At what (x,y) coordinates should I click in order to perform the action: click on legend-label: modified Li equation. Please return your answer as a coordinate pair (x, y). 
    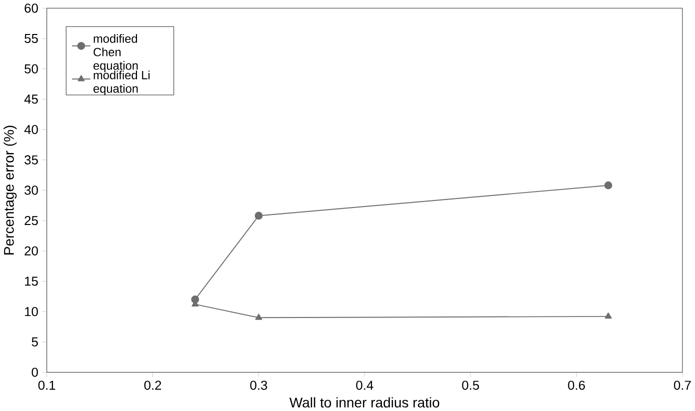
    Looking at the image, I should click on (122, 83).